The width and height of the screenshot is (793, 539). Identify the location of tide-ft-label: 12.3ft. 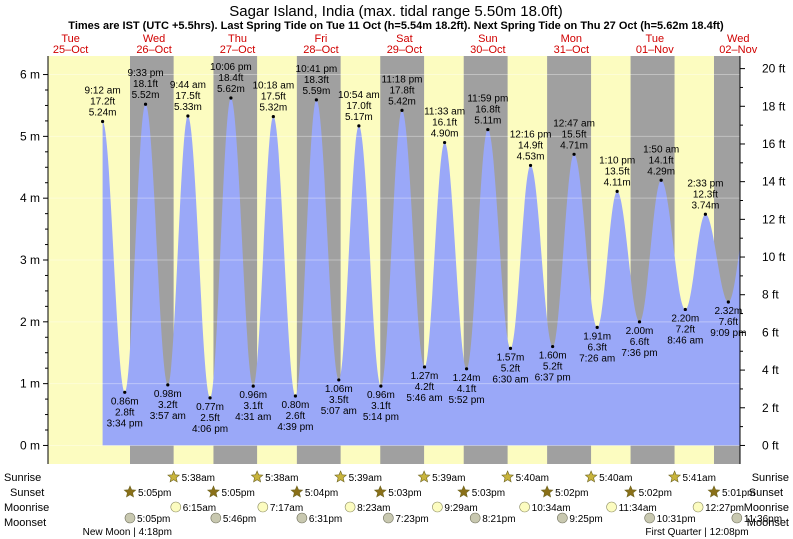
(705, 194).